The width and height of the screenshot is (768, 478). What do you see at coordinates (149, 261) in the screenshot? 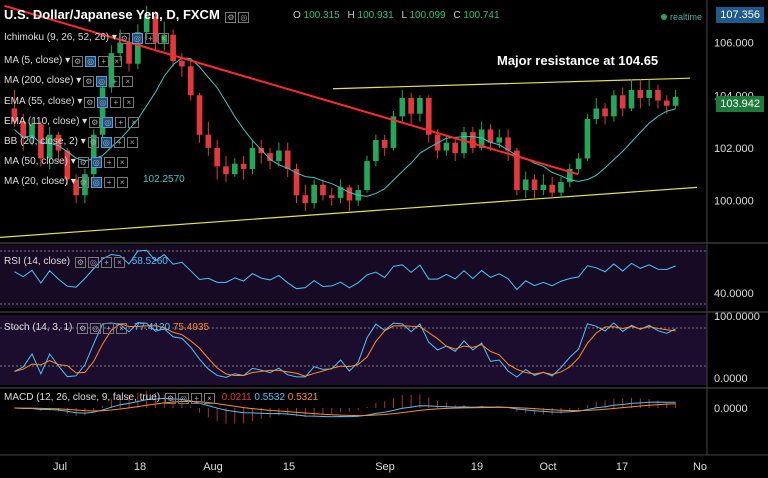
I see `rsi-value: 58.5260` at bounding box center [149, 261].